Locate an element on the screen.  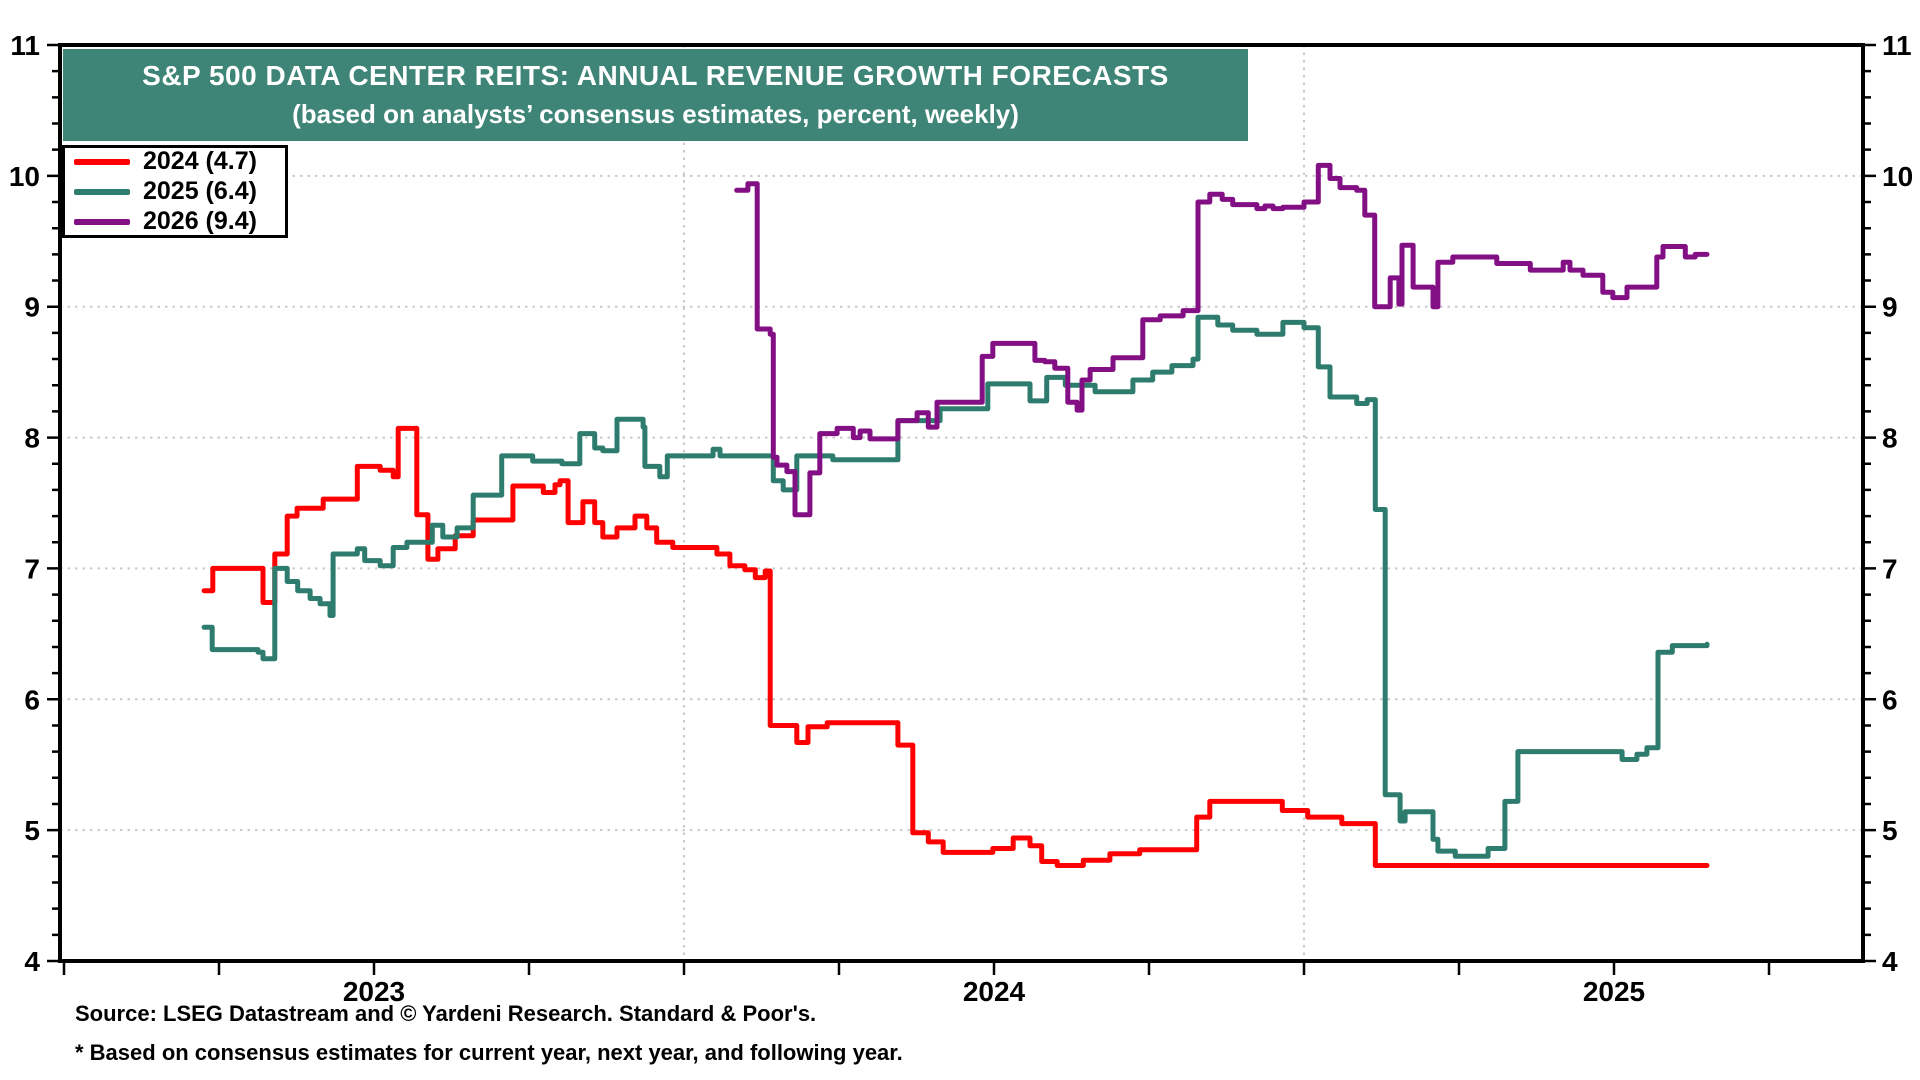
x-axis-year-label: 2023 is located at coordinates (374, 991).